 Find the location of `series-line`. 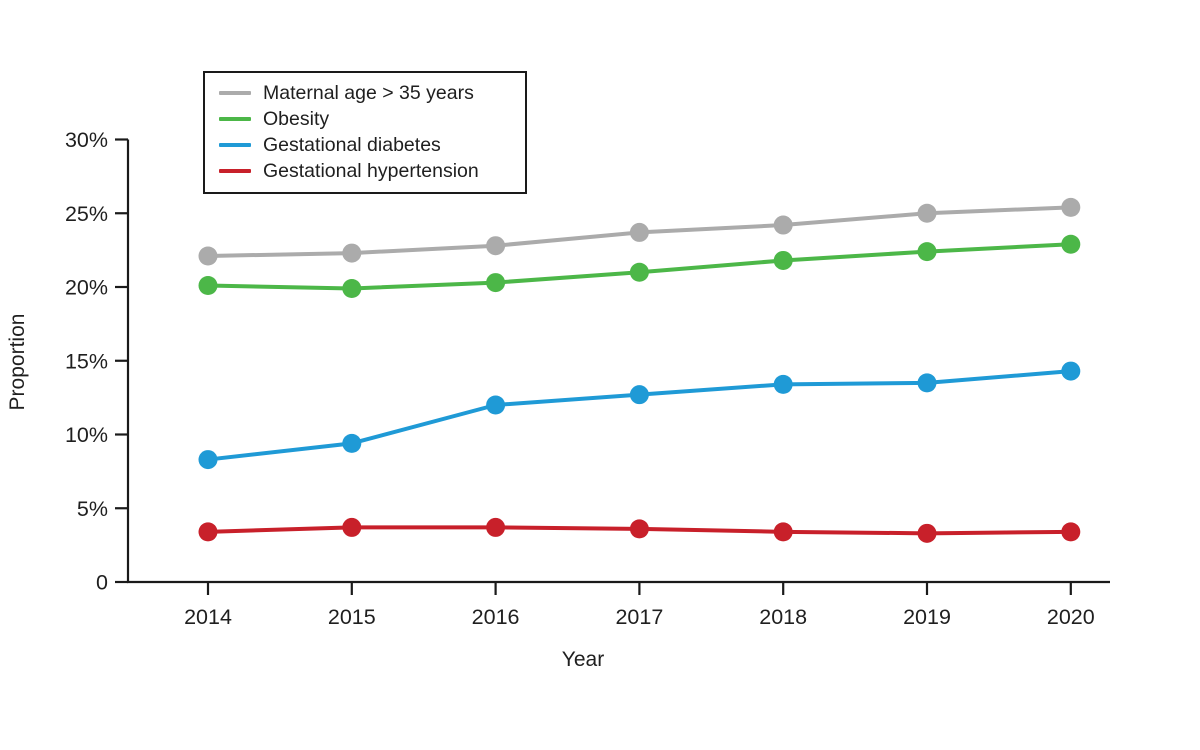

series-line is located at coordinates (639, 415).